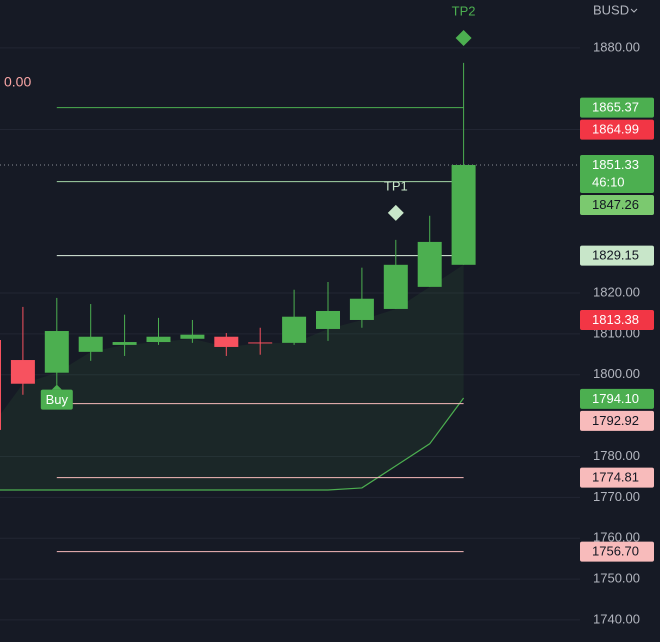 Image resolution: width=660 pixels, height=642 pixels. What do you see at coordinates (616, 455) in the screenshot?
I see `y-tick-label: 1780.00` at bounding box center [616, 455].